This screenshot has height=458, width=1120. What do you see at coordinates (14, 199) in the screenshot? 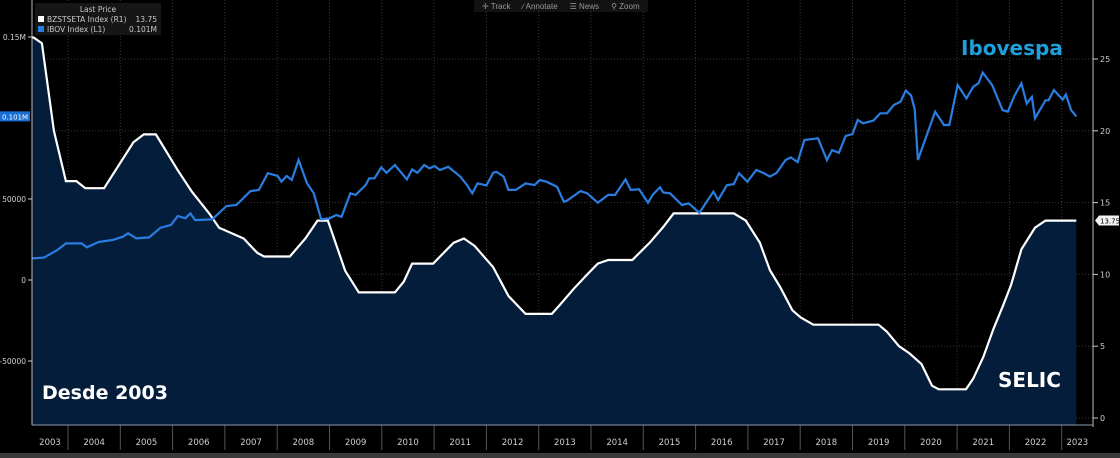
I see `left-tick-label: 50000` at bounding box center [14, 199].